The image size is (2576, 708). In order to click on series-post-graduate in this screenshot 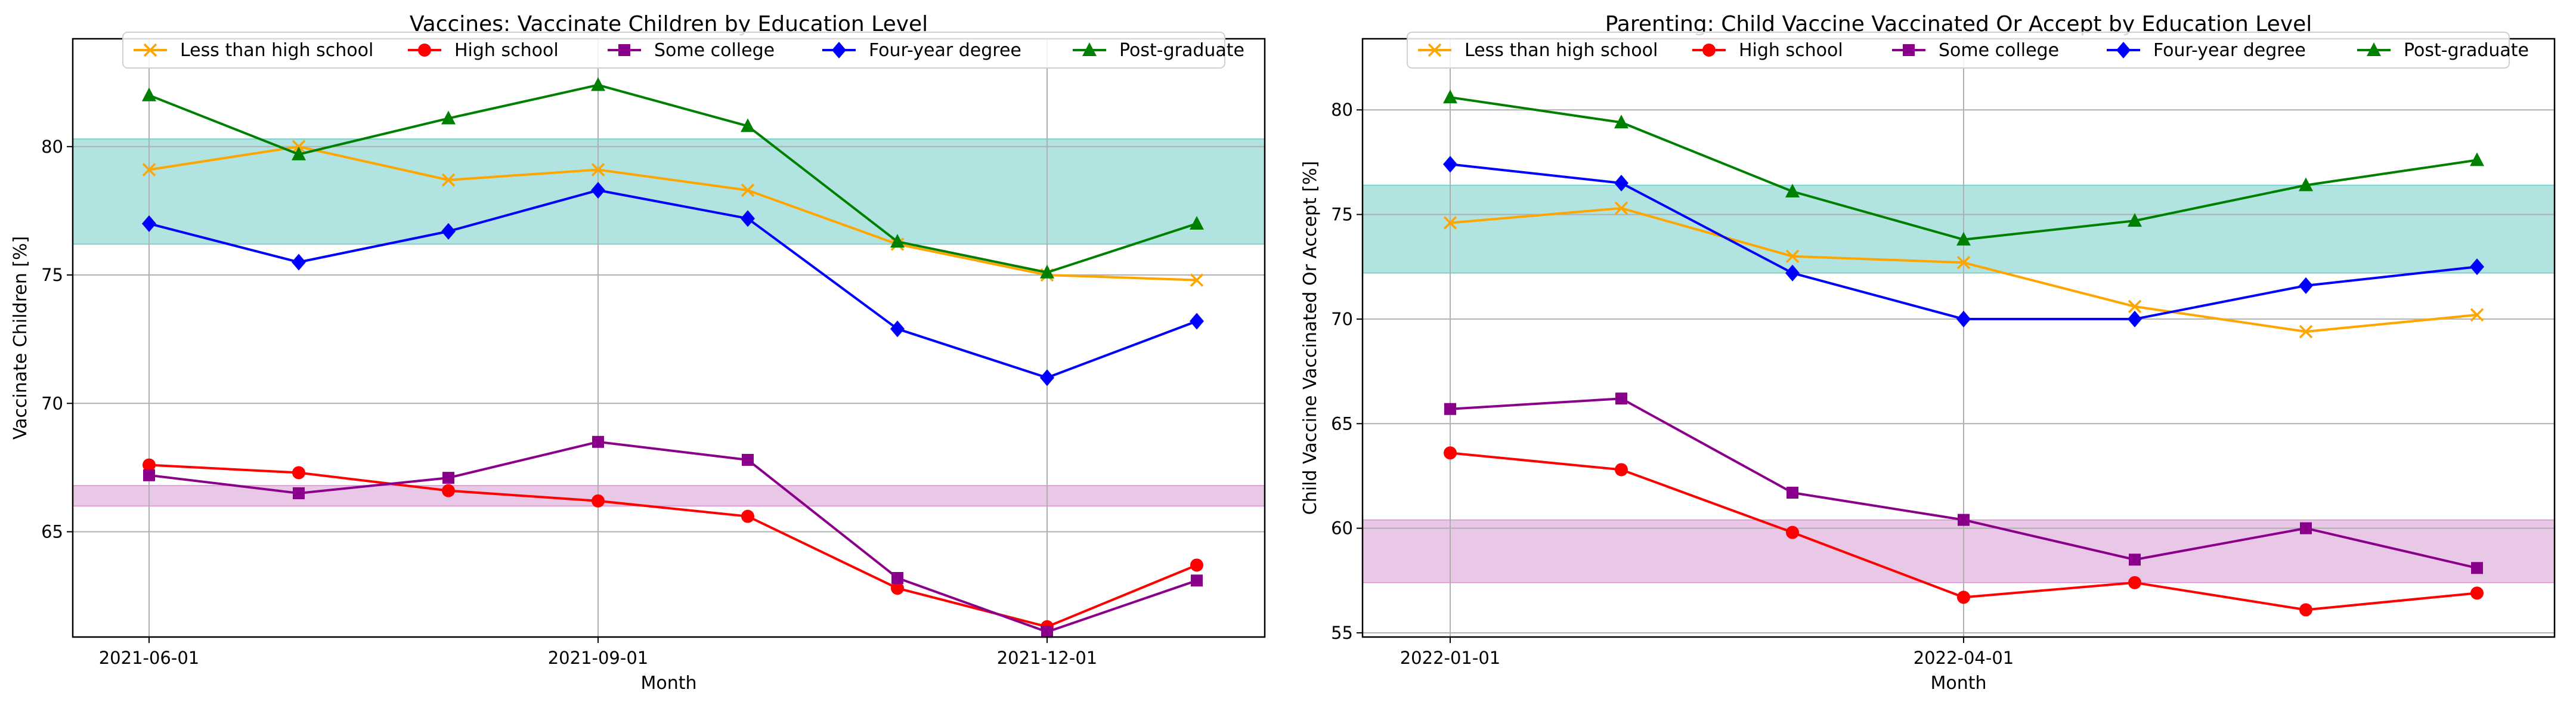, I will do `click(673, 178)`.